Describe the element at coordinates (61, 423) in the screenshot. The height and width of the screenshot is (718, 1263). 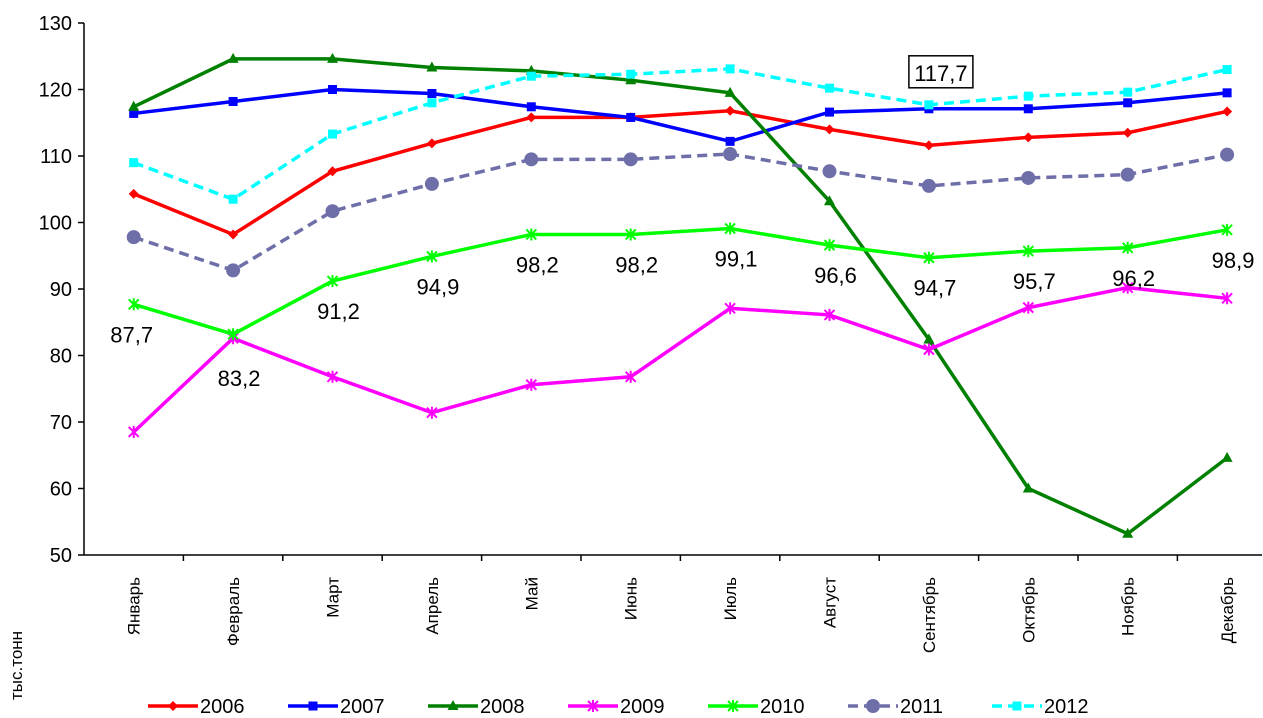
I see `y-tick-label: 70` at that location.